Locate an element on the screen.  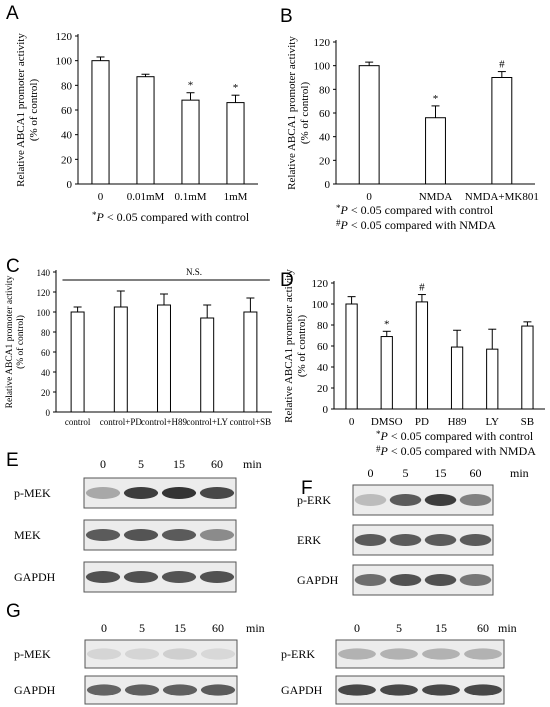
blot-row-label: ERK is located at coordinates (309, 540).